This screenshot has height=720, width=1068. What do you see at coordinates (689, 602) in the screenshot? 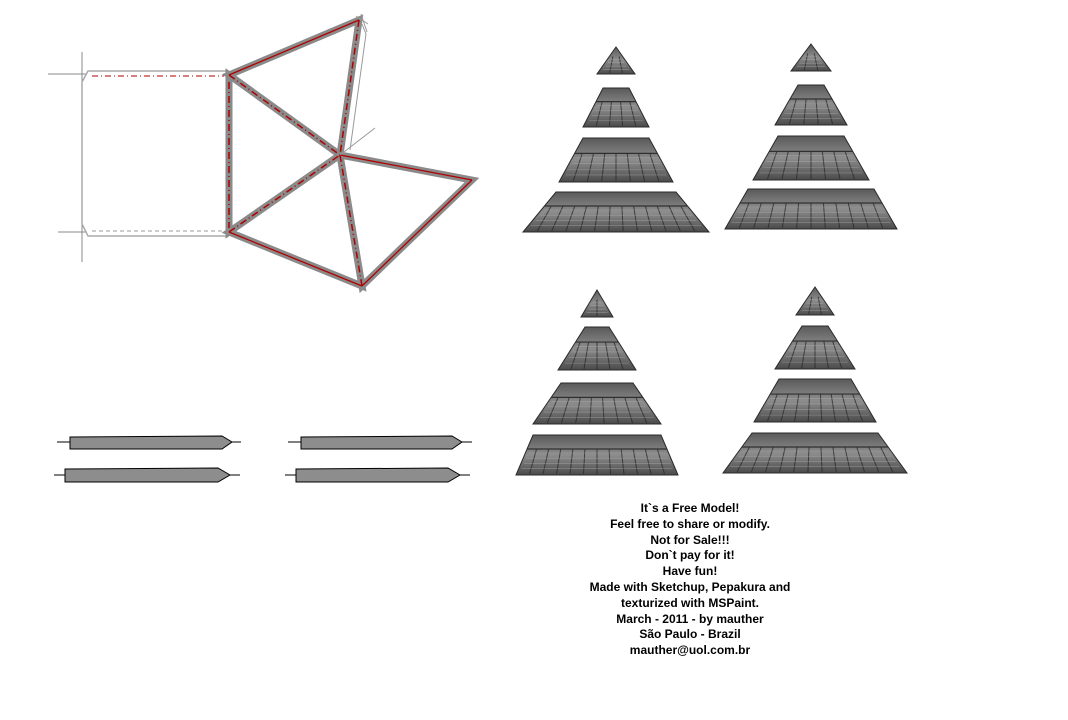
I see `credits-line: texturized with MSPaint.` at bounding box center [689, 602].